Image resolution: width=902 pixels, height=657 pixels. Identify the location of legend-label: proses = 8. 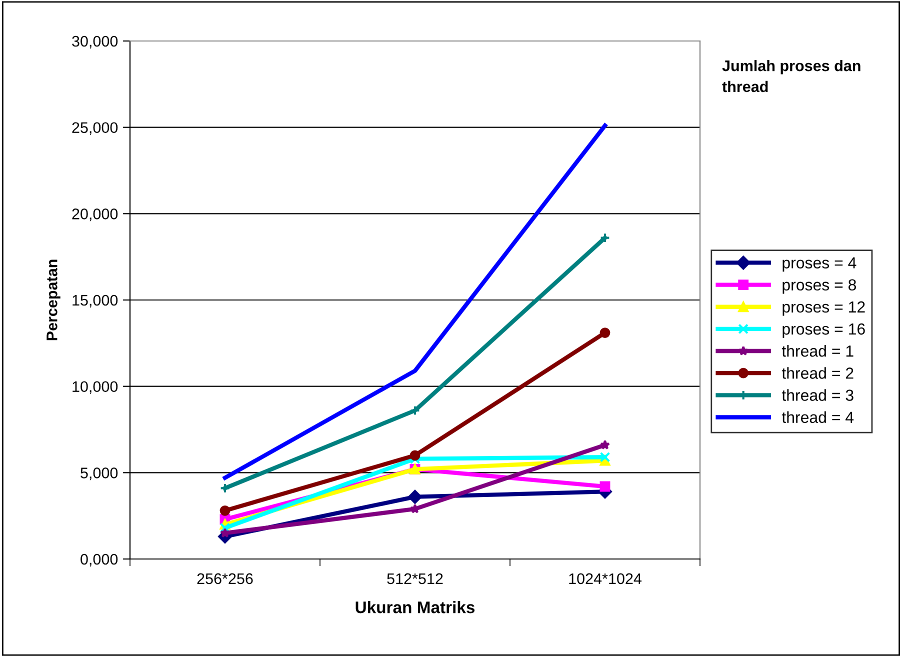
(819, 286).